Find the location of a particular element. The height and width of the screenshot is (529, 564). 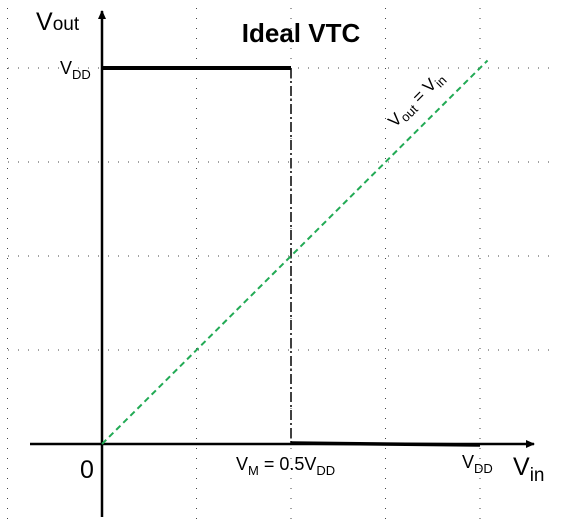

chart-title: Ideal VTC is located at coordinates (301, 33).